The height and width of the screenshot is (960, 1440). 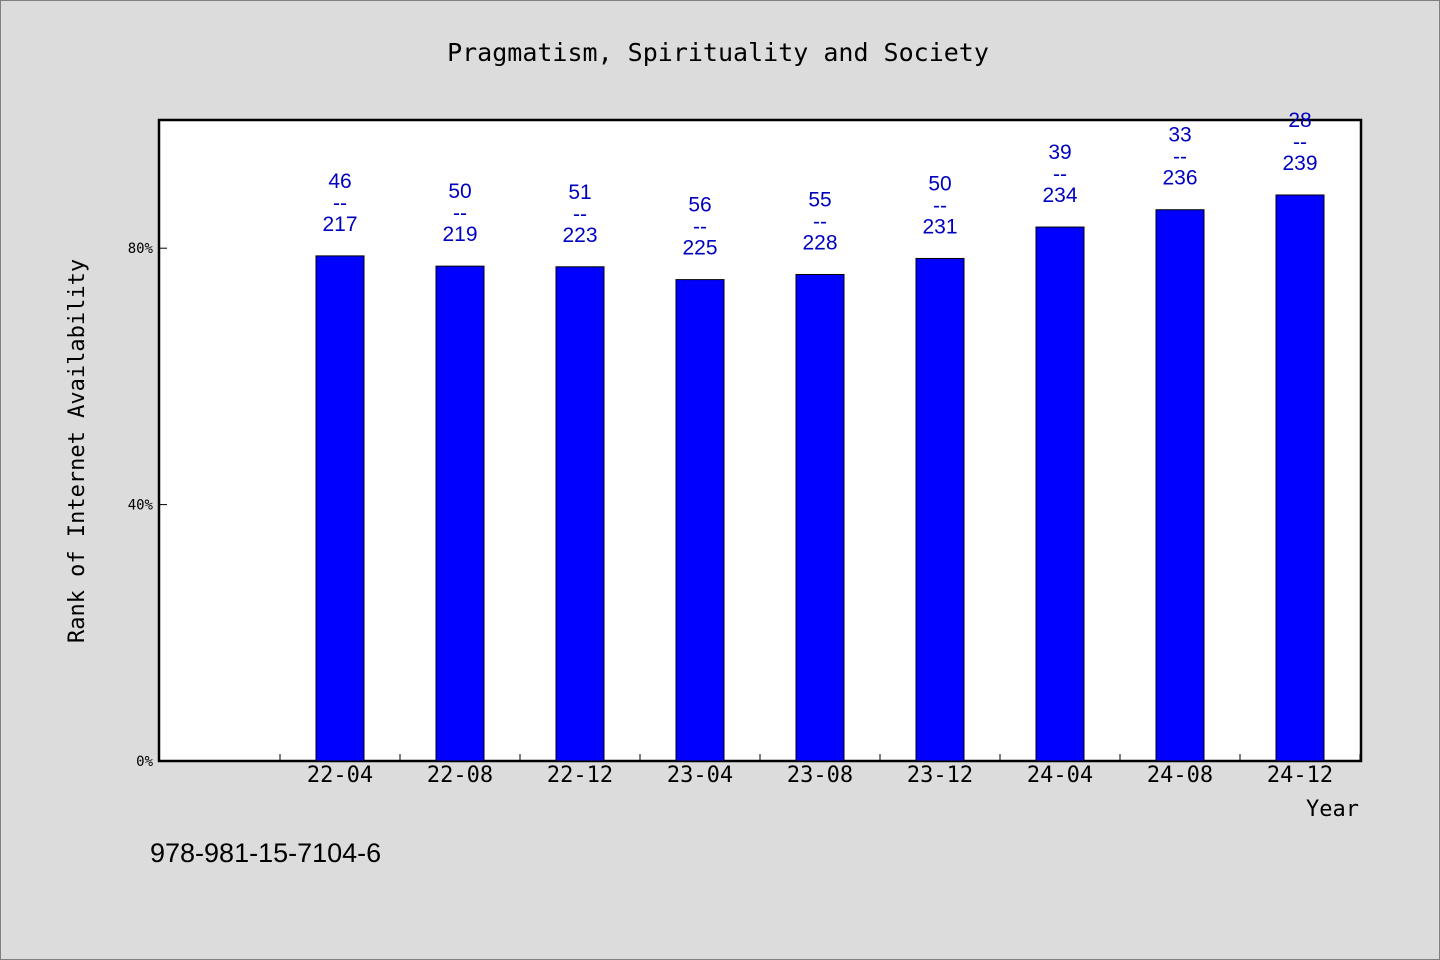 What do you see at coordinates (1179, 135) in the screenshot?
I see `data-label-top: 33` at bounding box center [1179, 135].